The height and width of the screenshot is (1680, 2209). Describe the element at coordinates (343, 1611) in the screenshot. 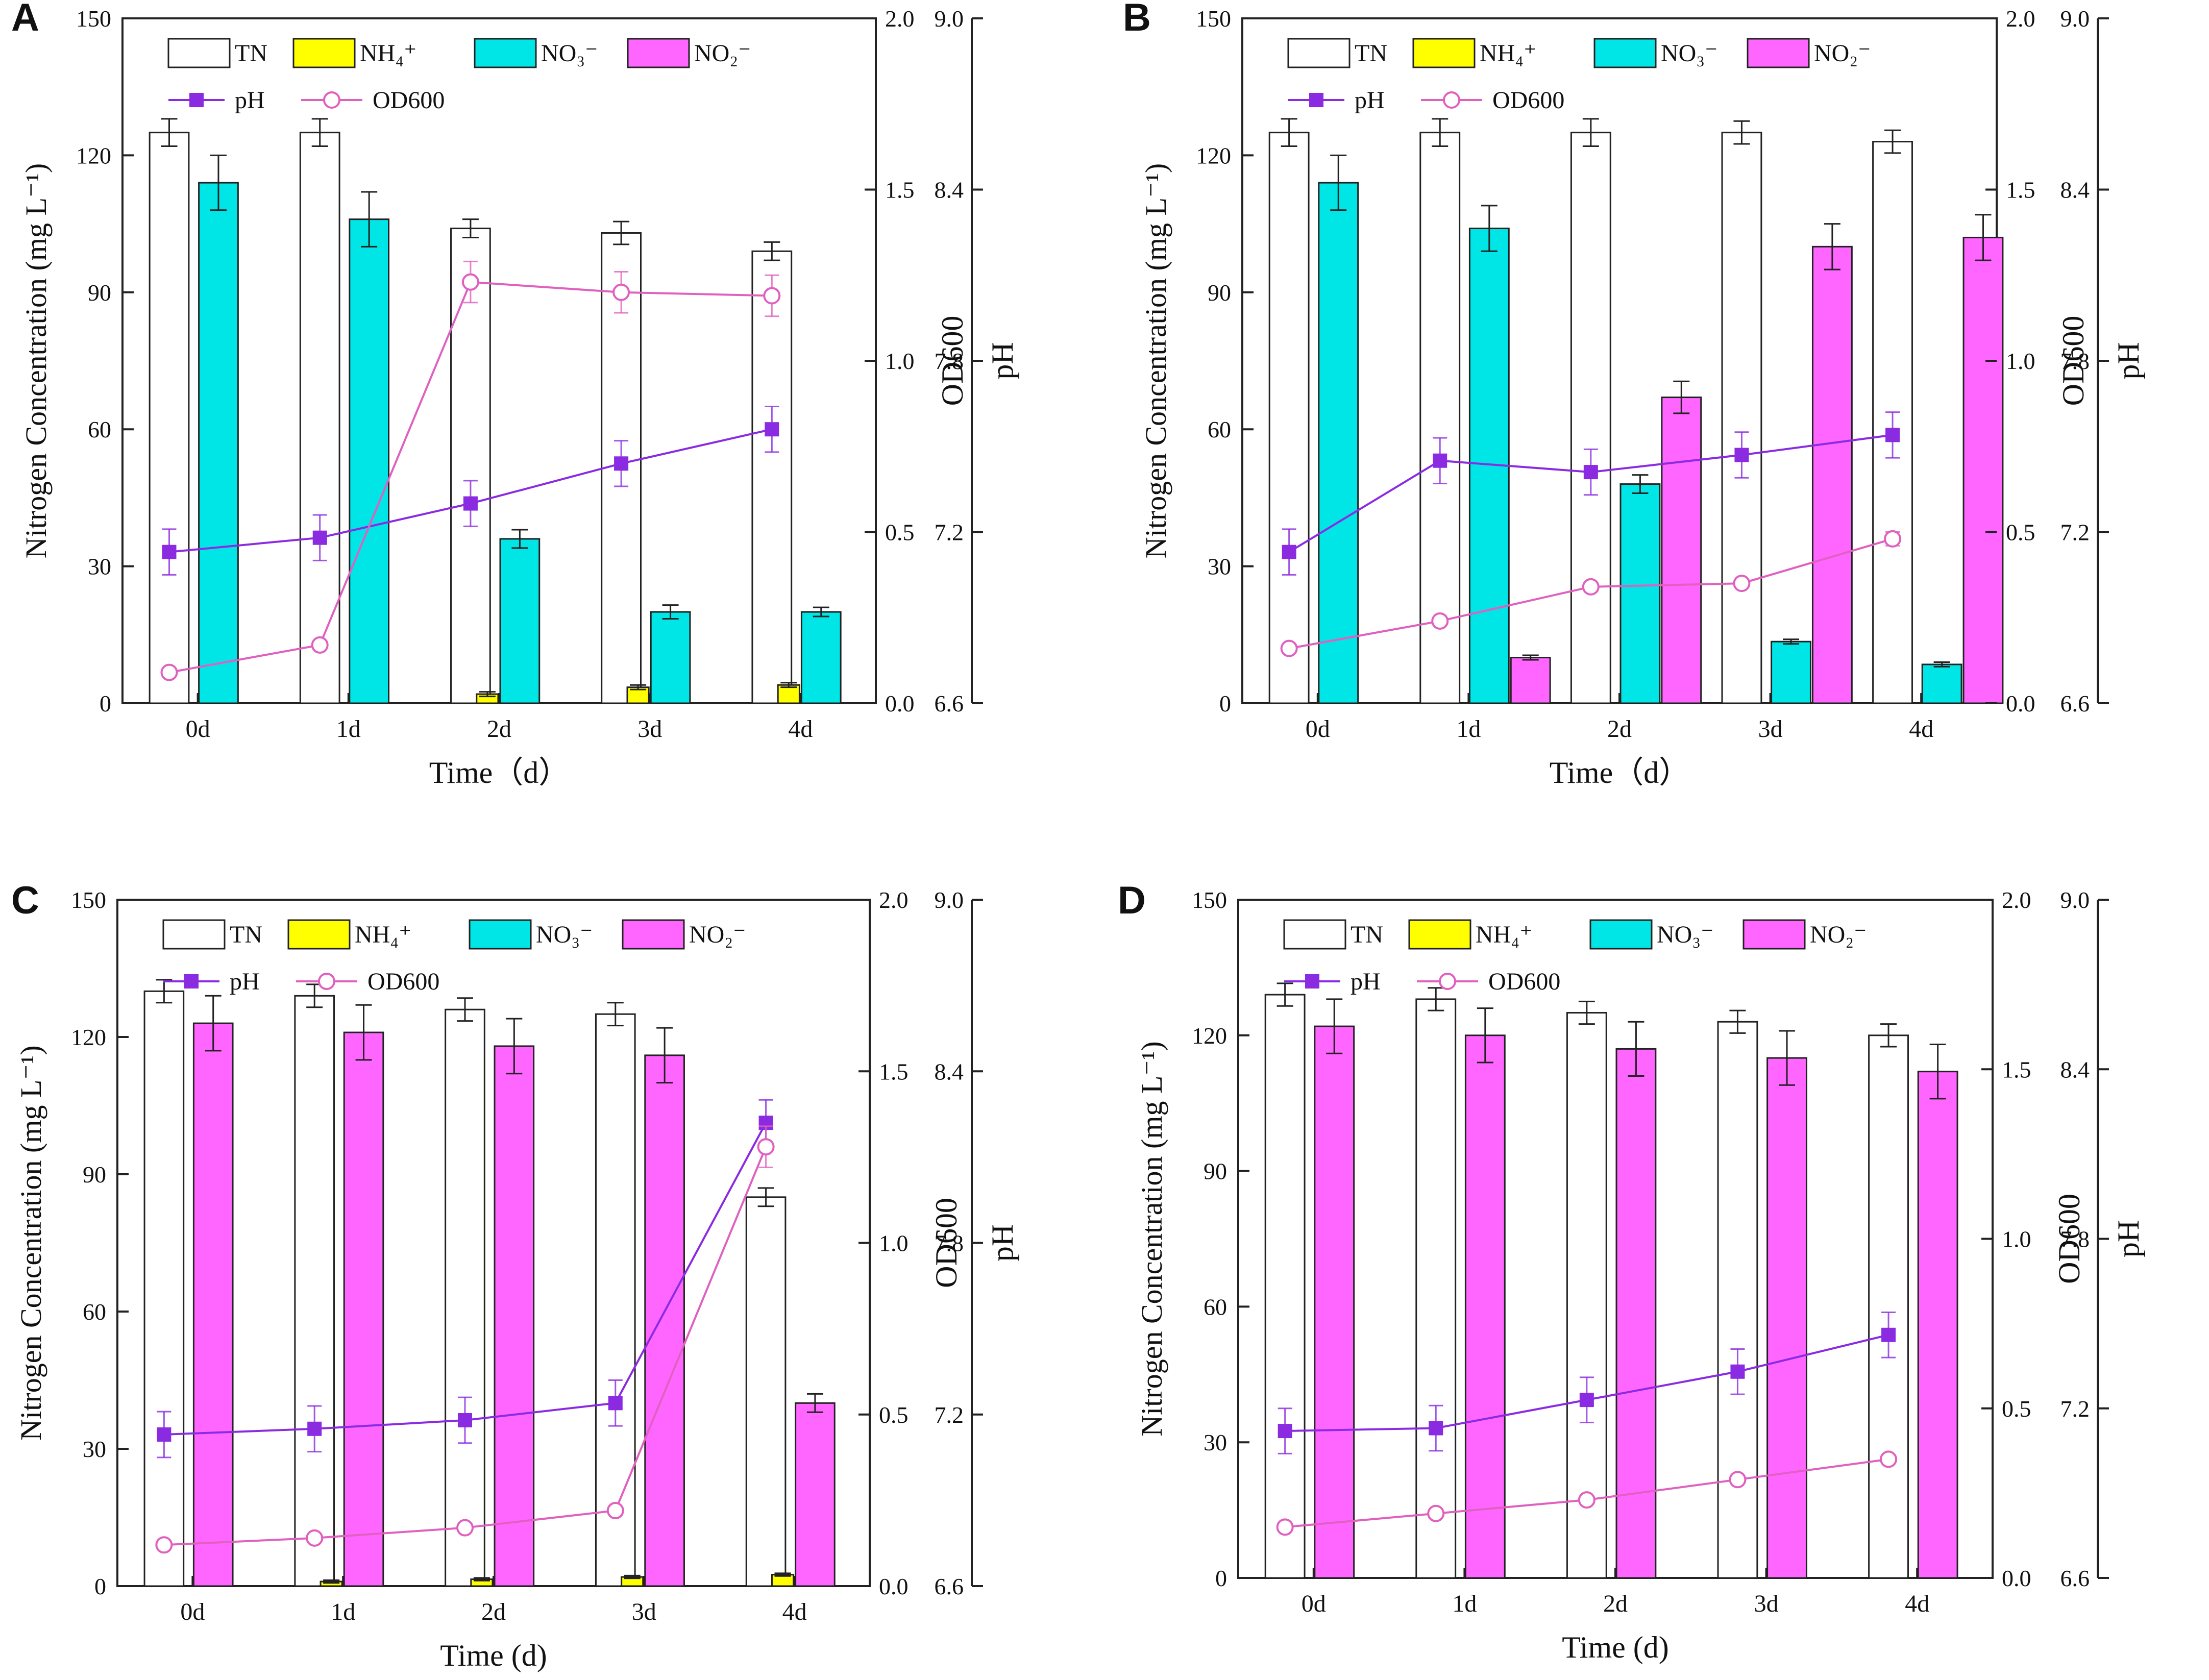

I see `x-tick-label: 1d` at that location.